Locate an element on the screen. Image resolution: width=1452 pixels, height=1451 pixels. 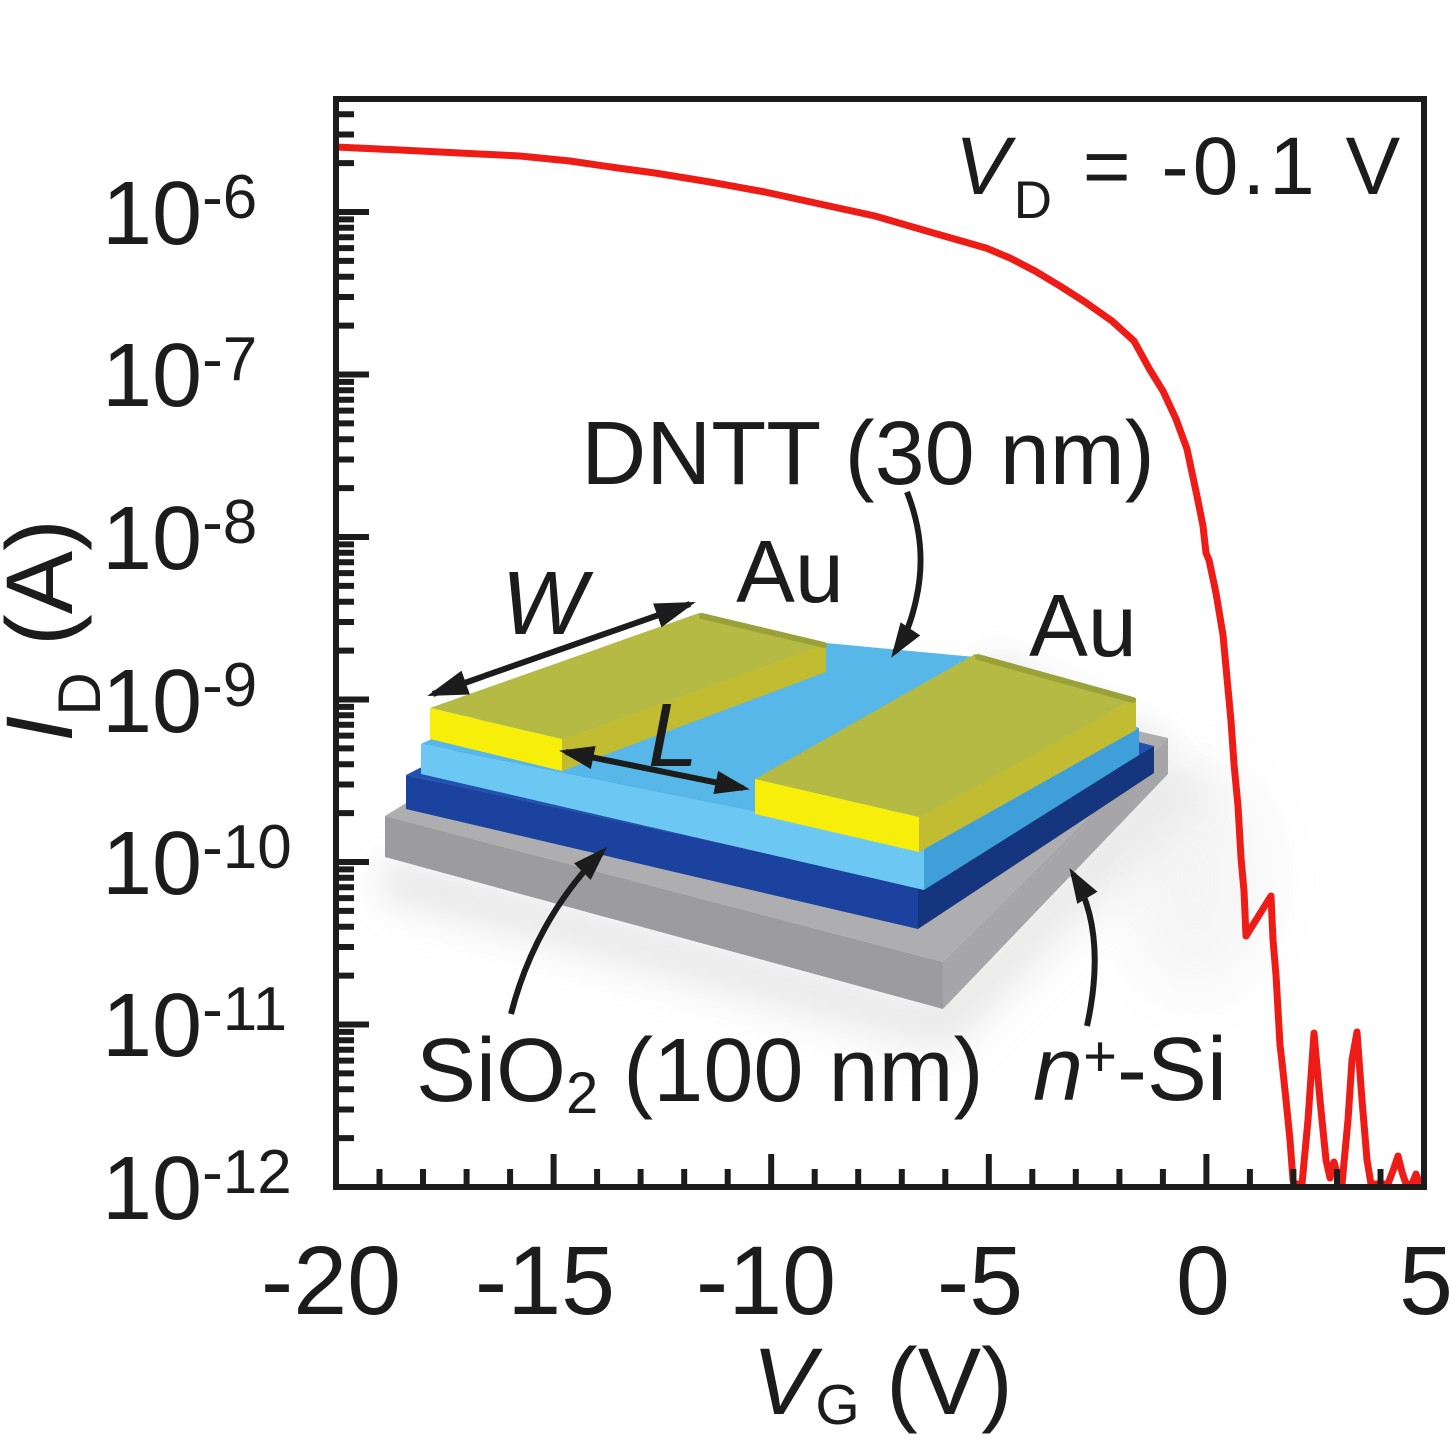
svg-text: n+-Si is located at coordinates (1130, 1070).